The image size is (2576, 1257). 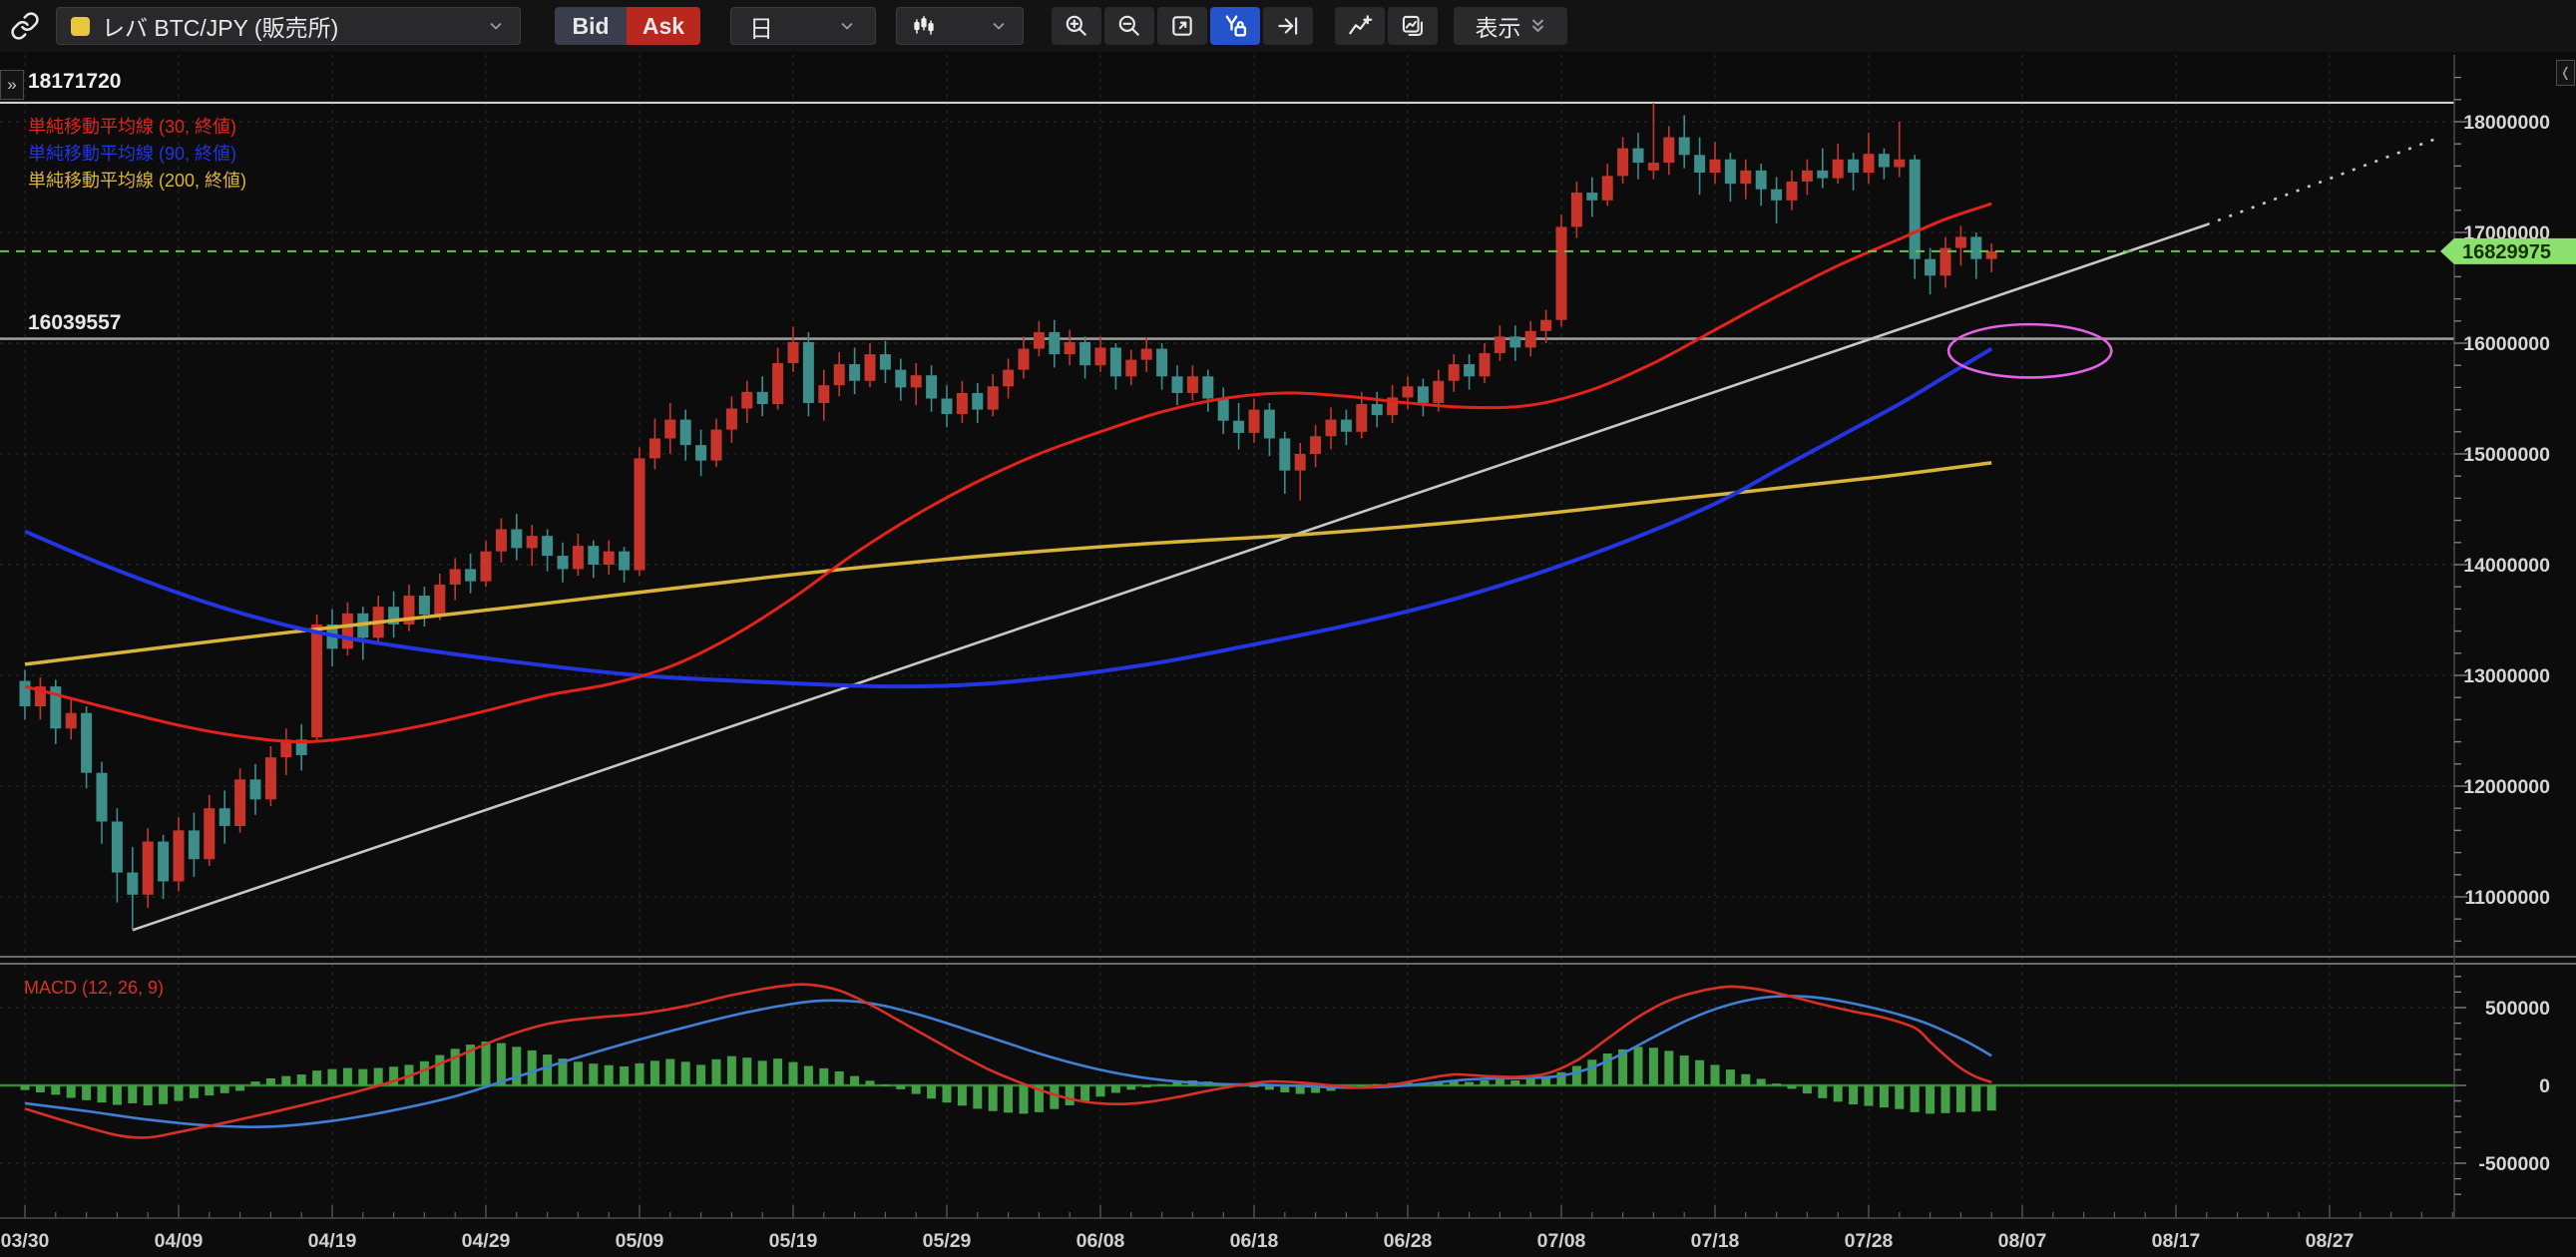 I want to click on add-indicator-button, so click(x=1360, y=26).